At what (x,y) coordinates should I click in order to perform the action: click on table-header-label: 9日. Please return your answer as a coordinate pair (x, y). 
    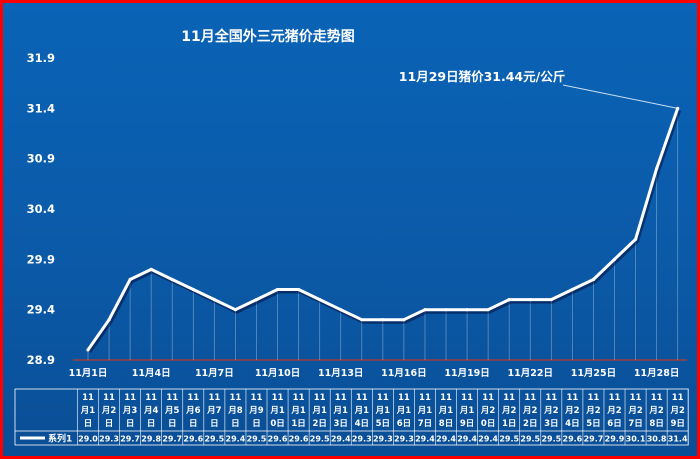
    Looking at the image, I should click on (467, 424).